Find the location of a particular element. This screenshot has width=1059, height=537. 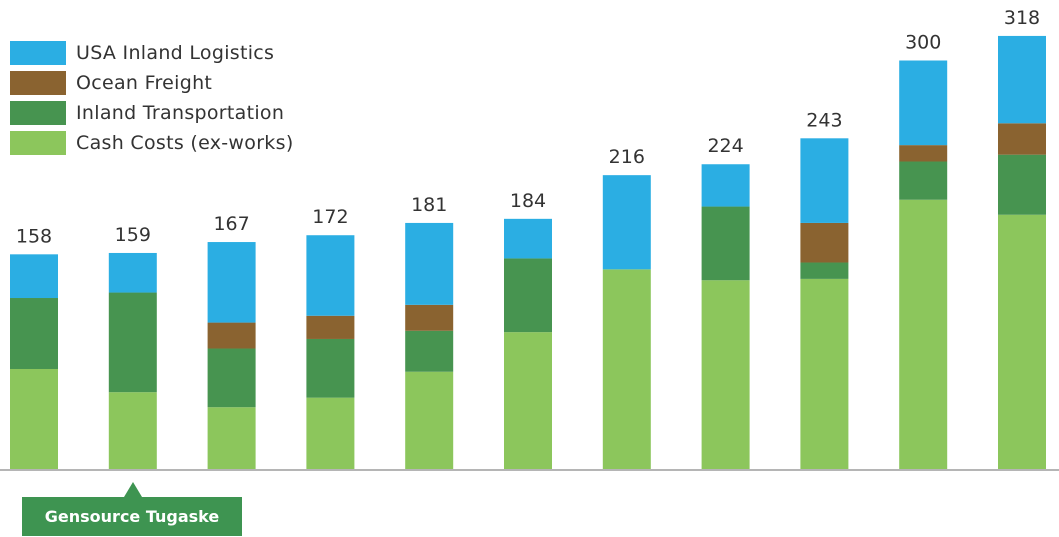

bar-total-label-11: 318 is located at coordinates (1022, 18).